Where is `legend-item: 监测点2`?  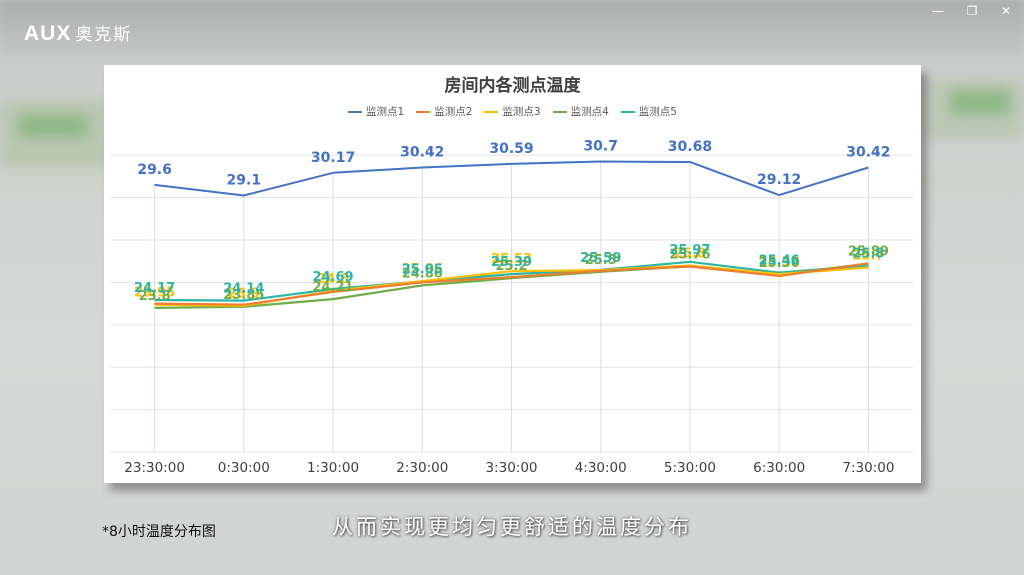
legend-item: 监测点2 is located at coordinates (444, 111).